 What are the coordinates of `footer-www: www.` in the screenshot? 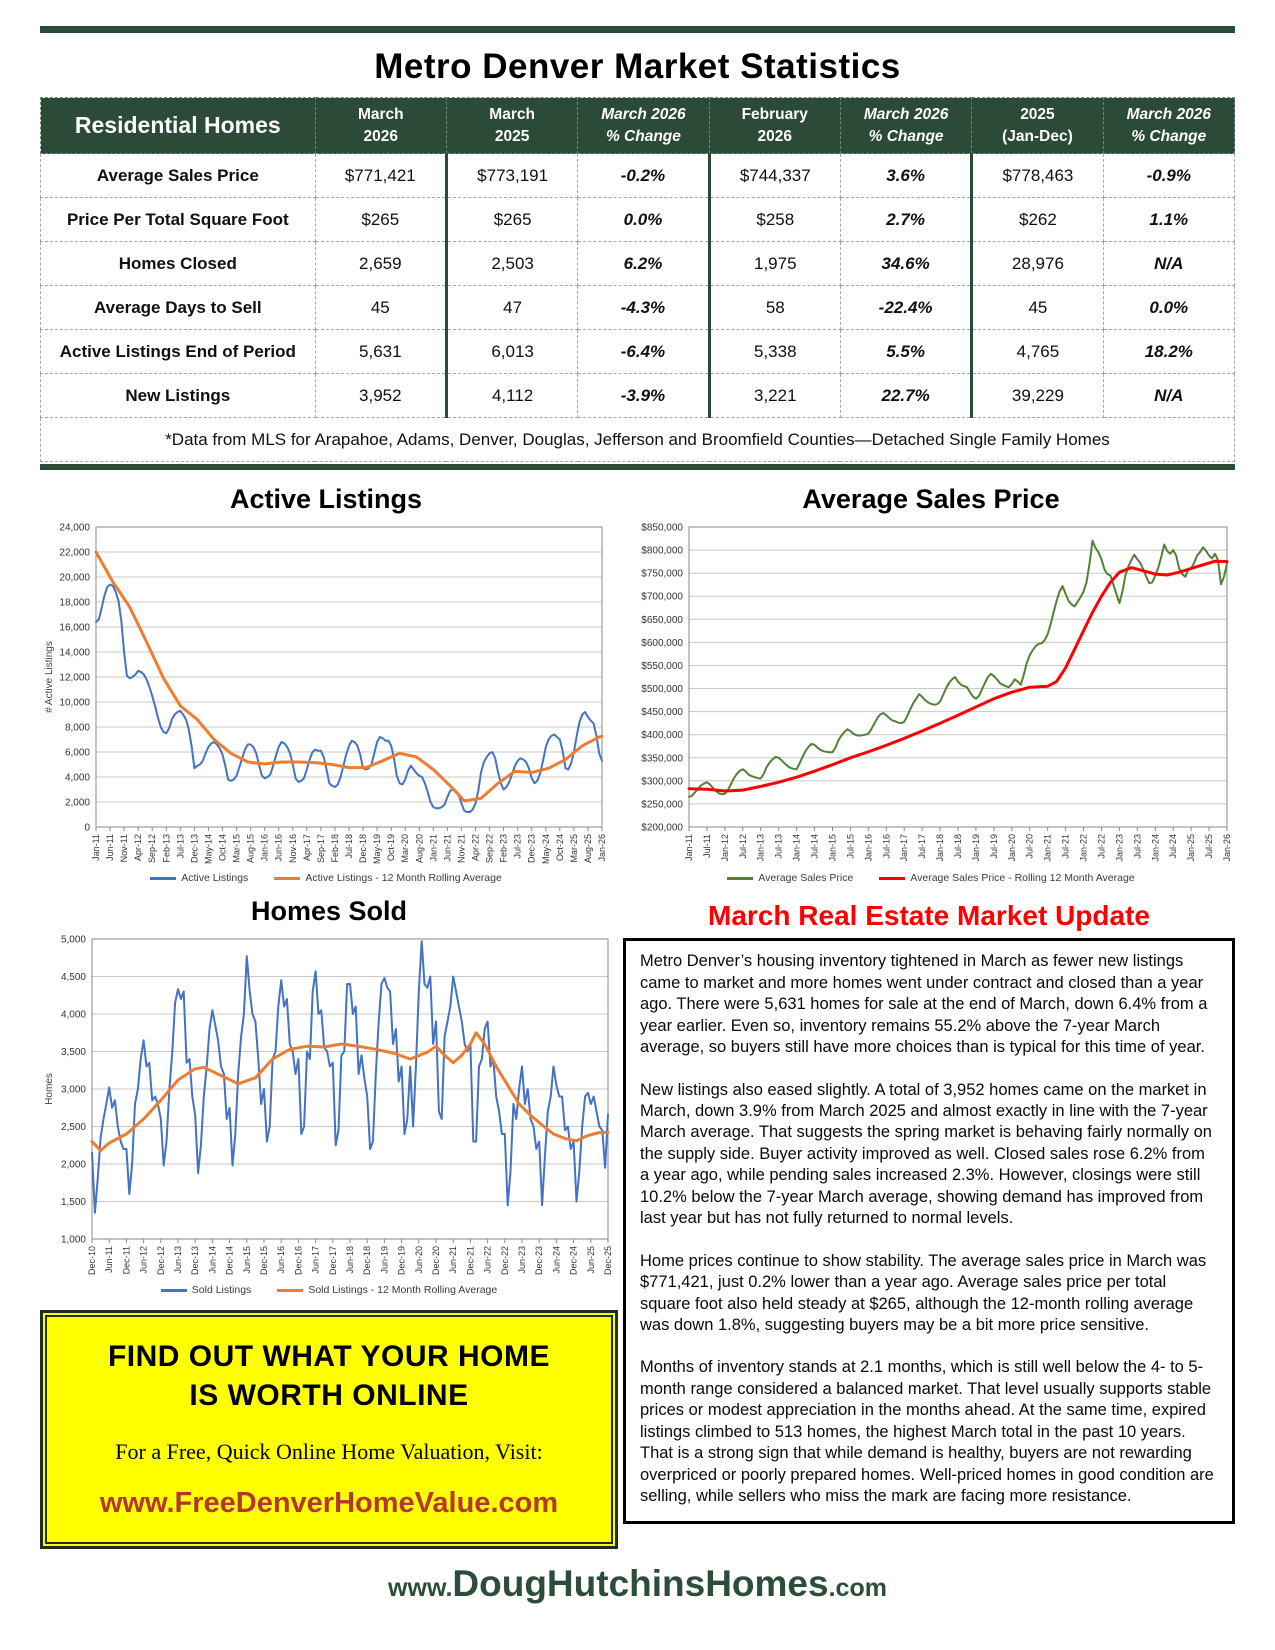 It's located at (420, 1588).